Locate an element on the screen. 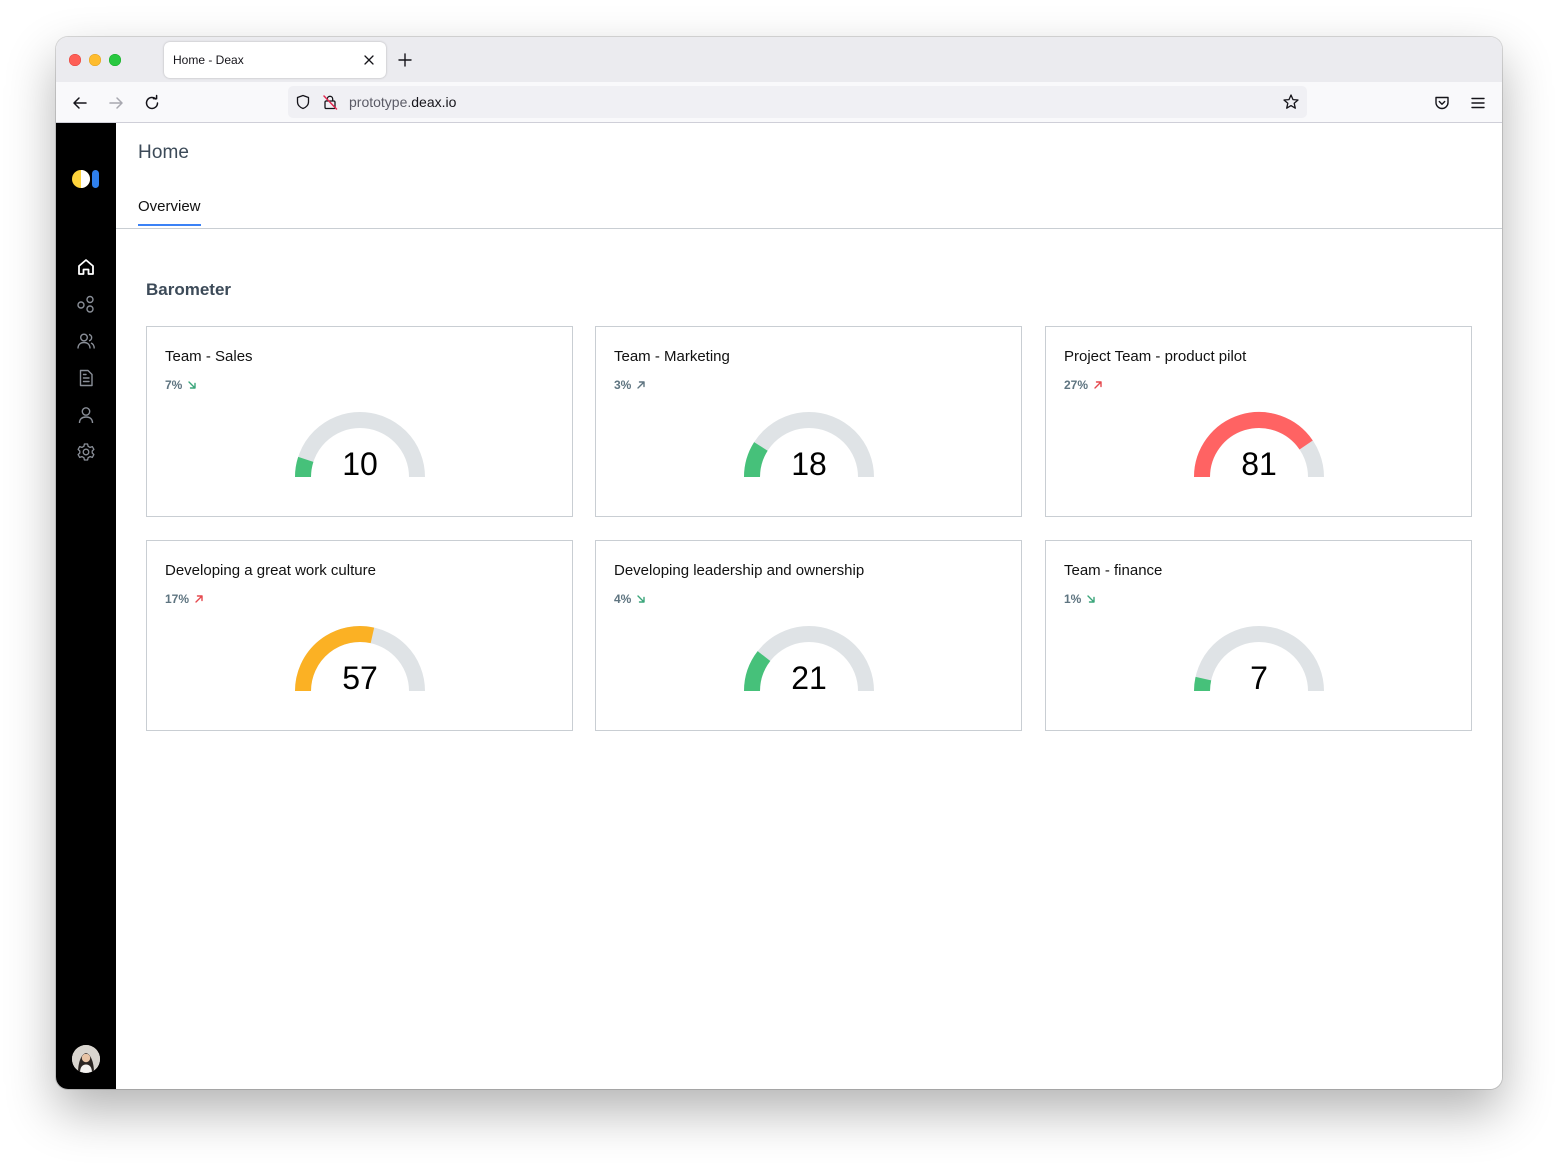  card-change: 3% is located at coordinates (630, 385).